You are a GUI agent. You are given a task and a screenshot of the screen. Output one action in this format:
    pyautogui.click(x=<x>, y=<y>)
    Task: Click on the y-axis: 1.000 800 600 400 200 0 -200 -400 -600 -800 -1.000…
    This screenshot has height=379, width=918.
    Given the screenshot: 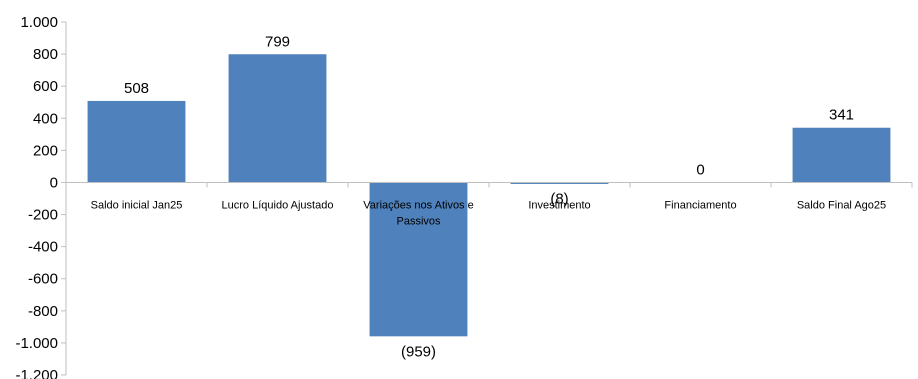 What is the action you would take?
    pyautogui.click(x=41, y=196)
    